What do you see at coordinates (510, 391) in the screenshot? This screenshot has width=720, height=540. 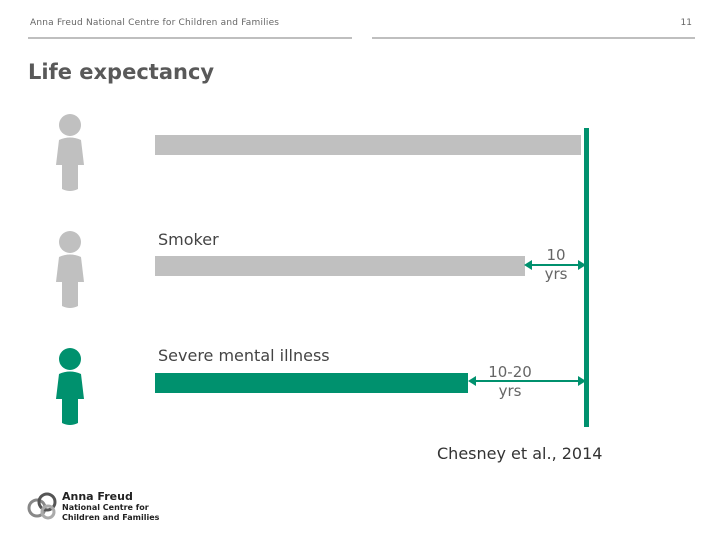 I see `gap-label-smi-unit: yrs` at bounding box center [510, 391].